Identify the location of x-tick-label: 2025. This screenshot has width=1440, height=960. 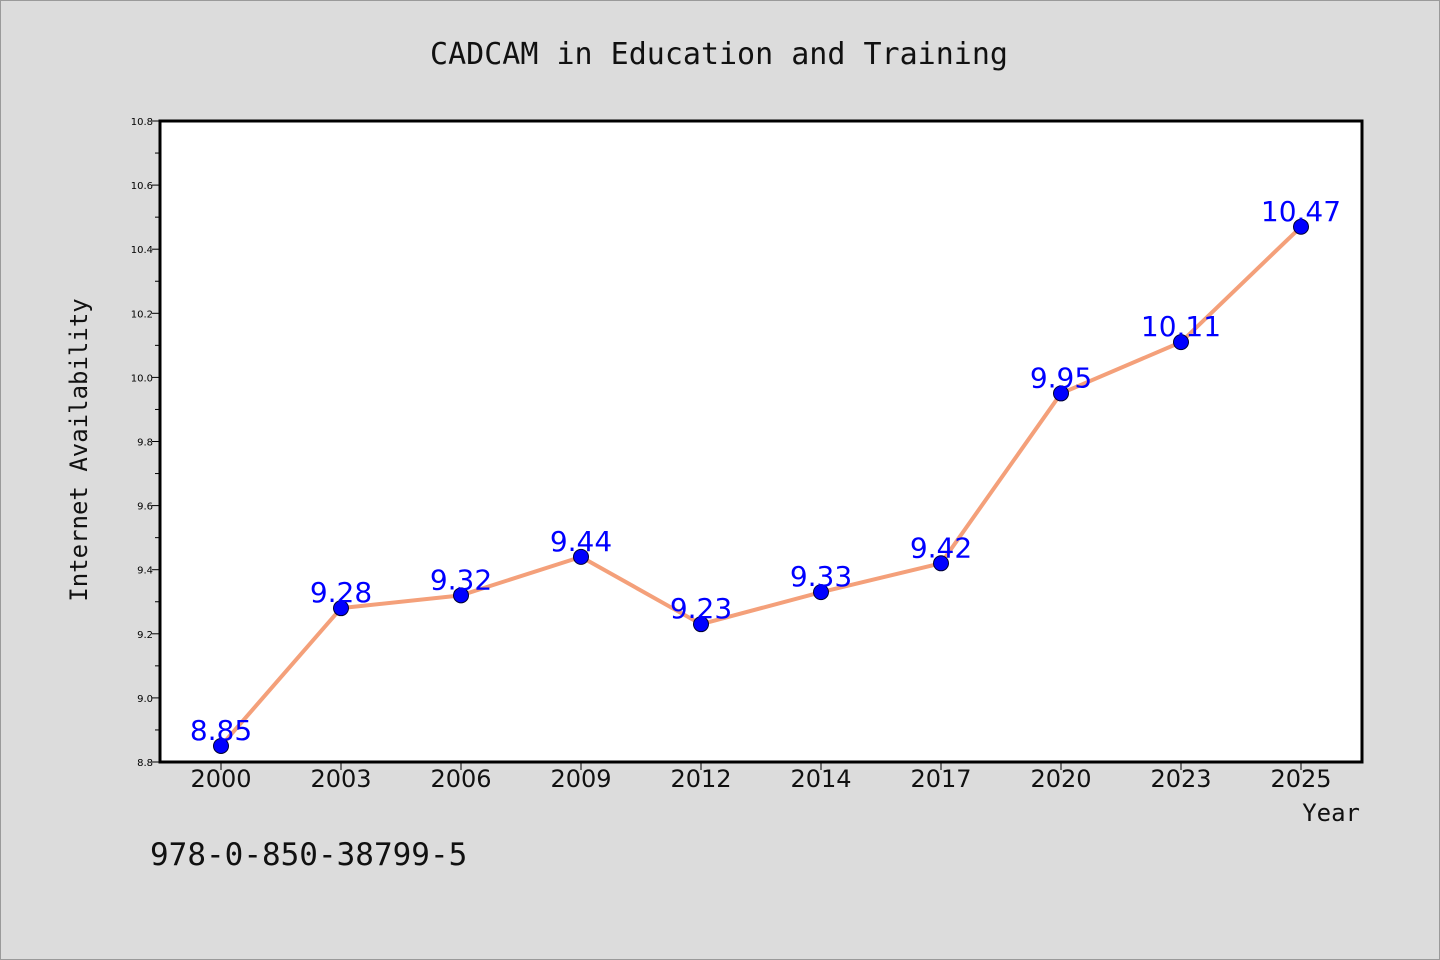
(1300, 779).